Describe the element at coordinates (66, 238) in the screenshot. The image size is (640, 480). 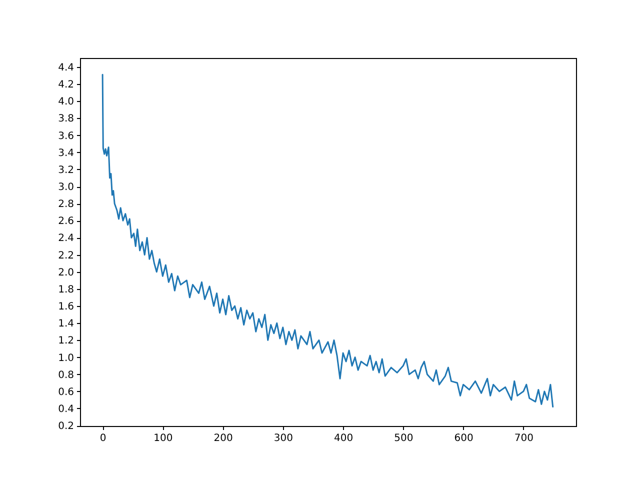
I see `y-tick-label: 2.4` at that location.